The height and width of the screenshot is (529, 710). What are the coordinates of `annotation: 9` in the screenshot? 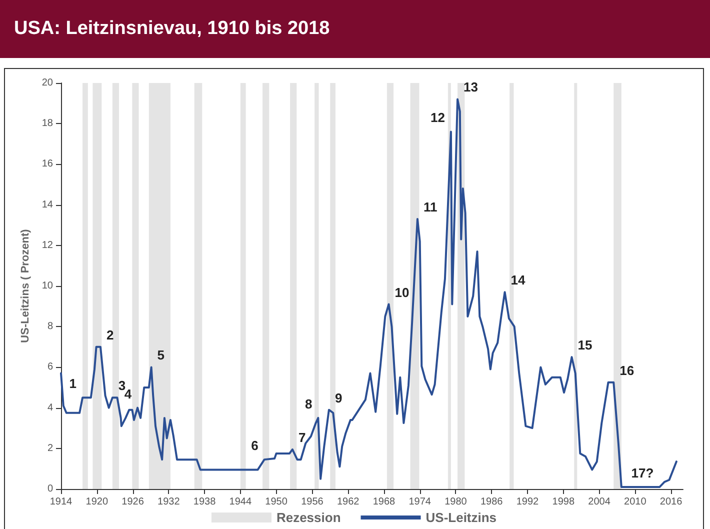 It's located at (338, 398).